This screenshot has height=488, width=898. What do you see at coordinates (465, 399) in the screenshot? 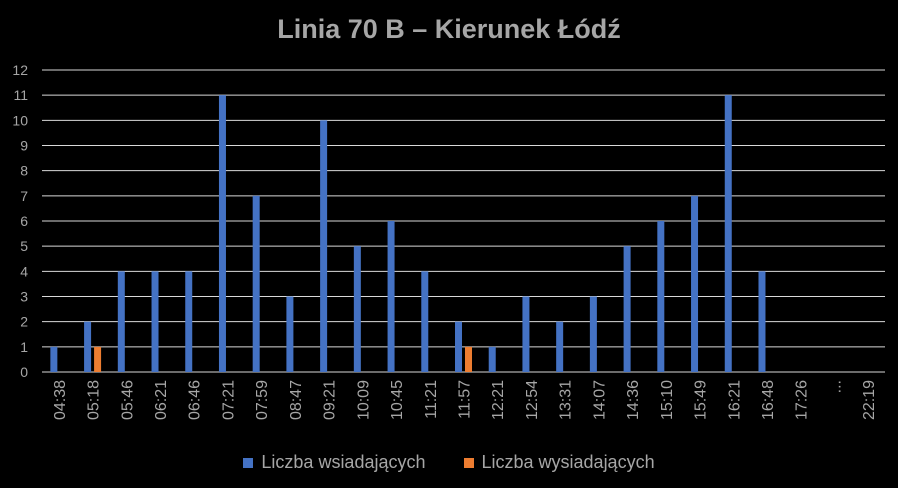
I see `x-tick-label-12: 11:57` at bounding box center [465, 399].